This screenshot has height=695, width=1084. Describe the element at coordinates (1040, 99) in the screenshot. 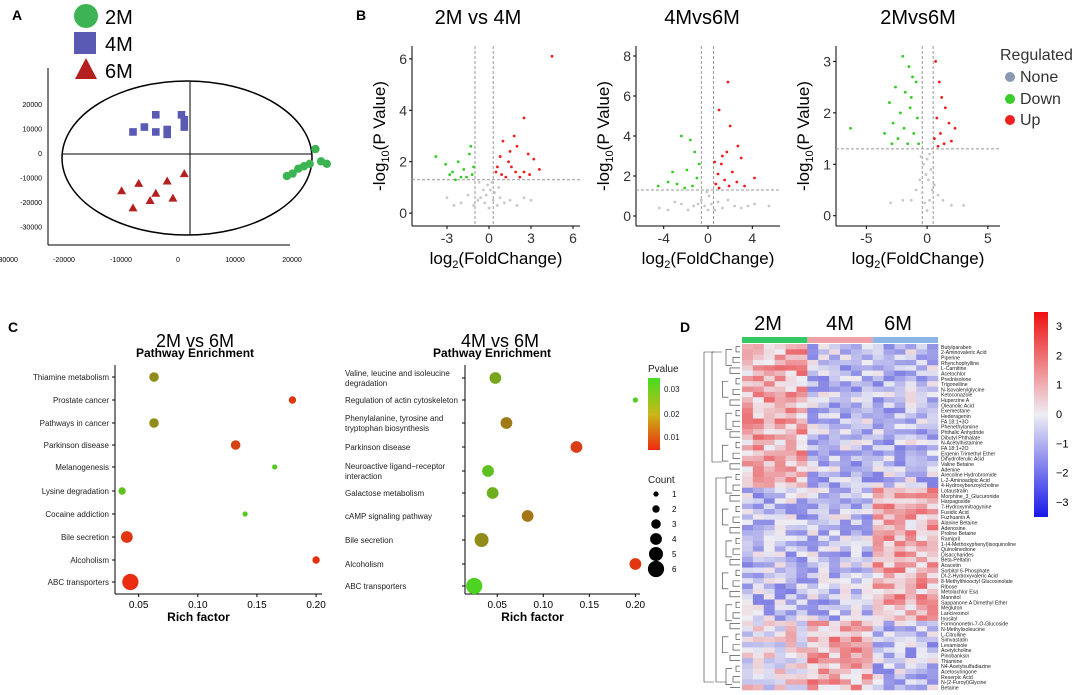

I see `legend-label-down: Down` at that location.